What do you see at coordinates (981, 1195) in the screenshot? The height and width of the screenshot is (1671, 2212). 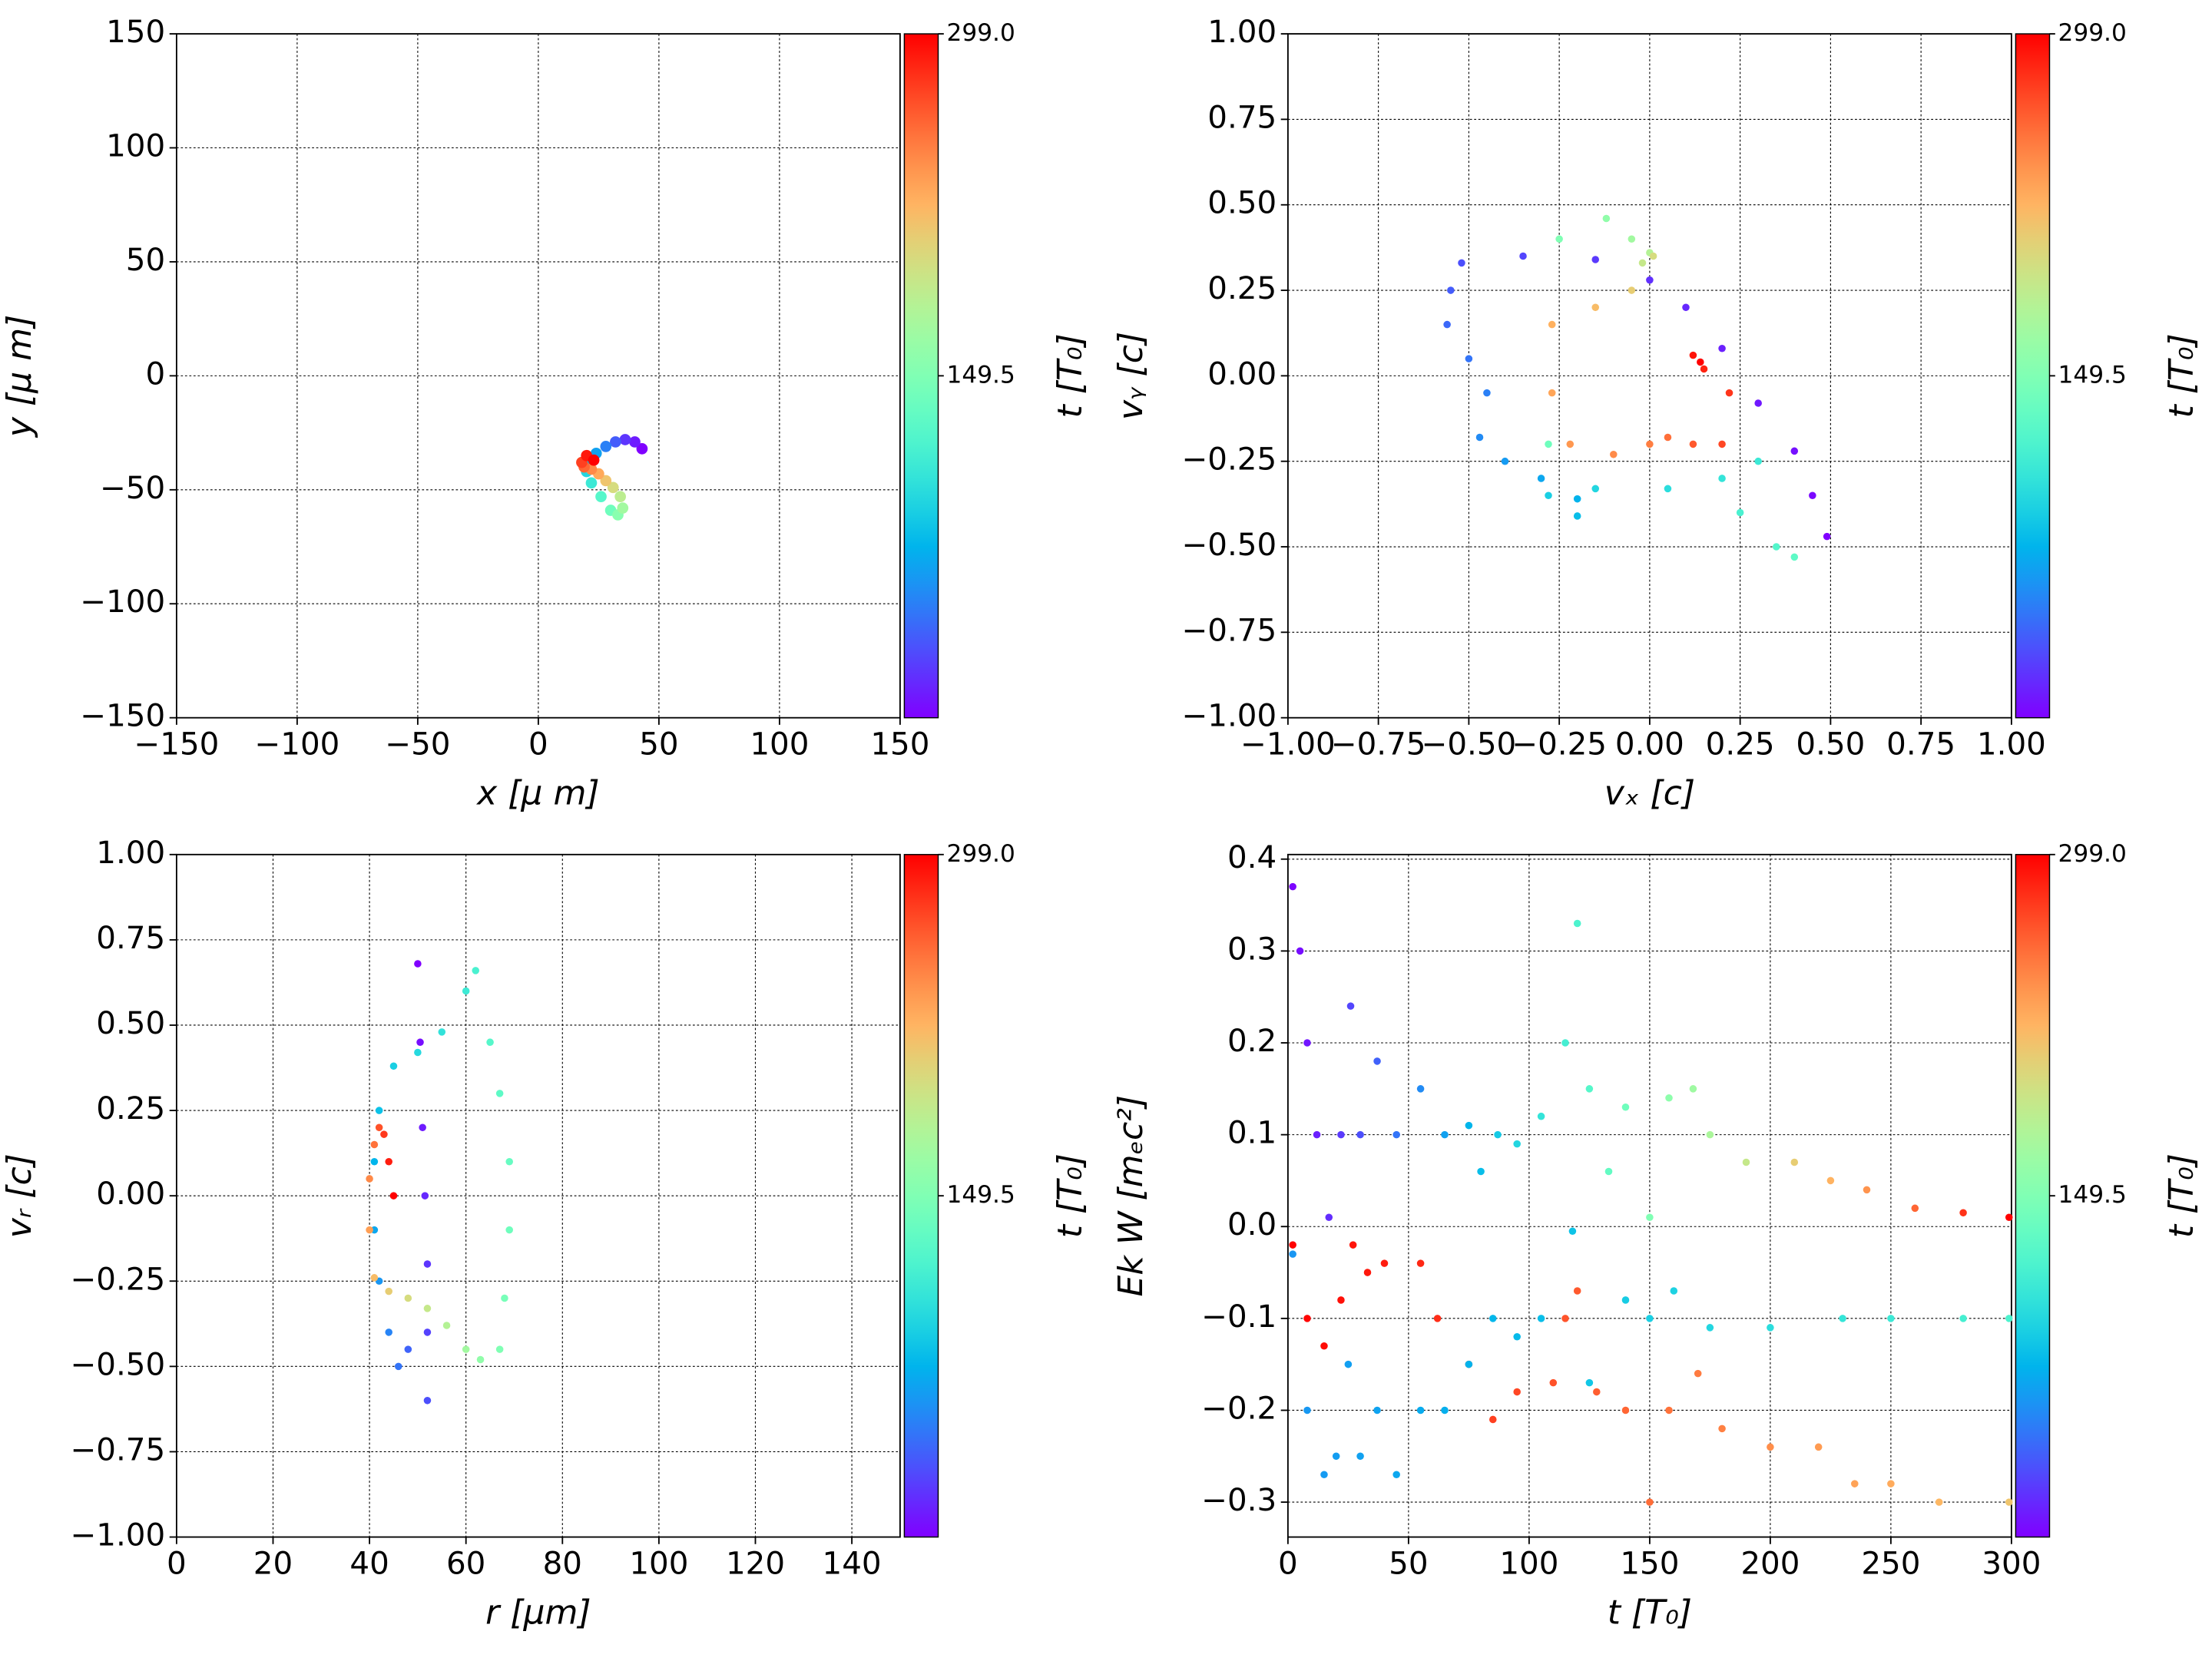 I see `colorbar-tick-label: 149.5` at bounding box center [981, 1195].